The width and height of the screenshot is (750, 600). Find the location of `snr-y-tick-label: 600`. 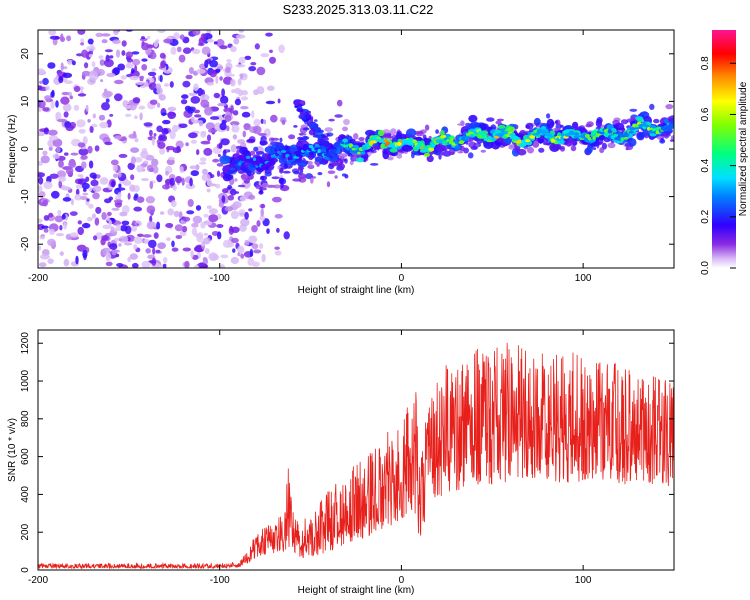

snr-y-tick-label: 600 is located at coordinates (25, 456).